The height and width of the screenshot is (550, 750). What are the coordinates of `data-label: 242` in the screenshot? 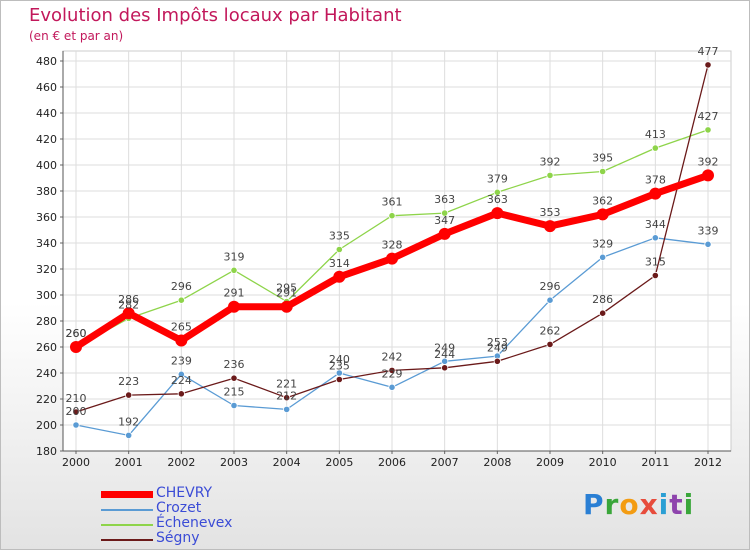 It's located at (392, 356).